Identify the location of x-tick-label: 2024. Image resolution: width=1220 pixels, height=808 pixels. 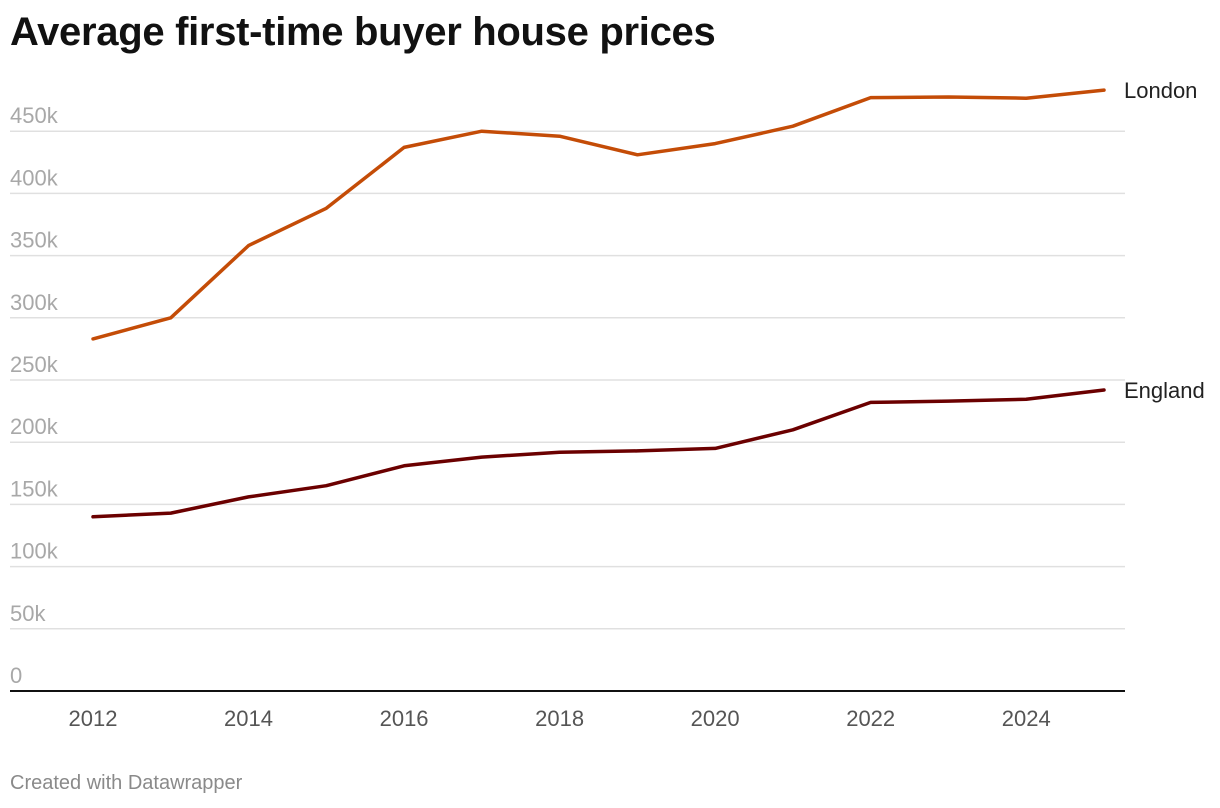
(1026, 718).